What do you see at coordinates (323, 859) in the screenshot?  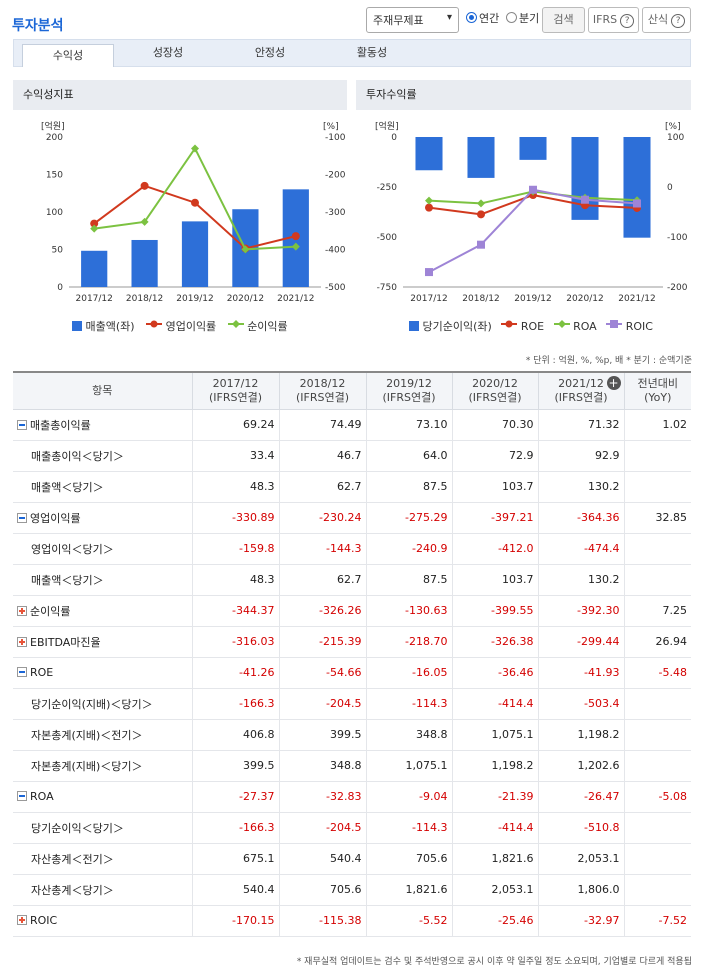 I see `table-cell: 540.4` at bounding box center [323, 859].